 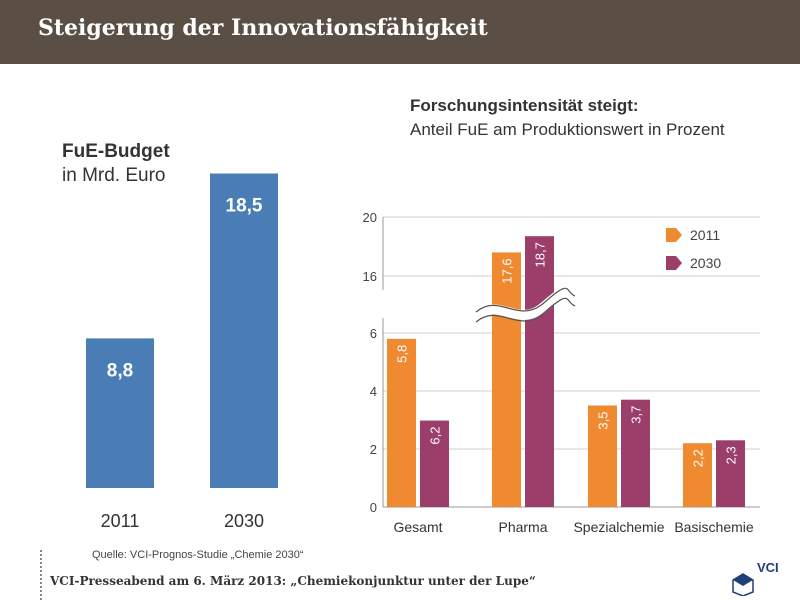 I want to click on budget-bar-2011, so click(x=120, y=413).